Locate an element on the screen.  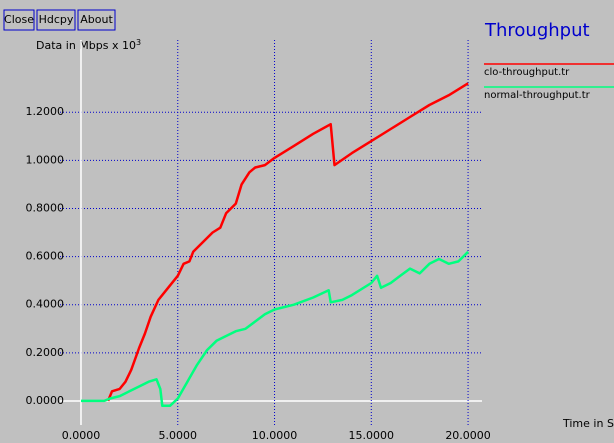
close-button: Close is located at coordinates (19, 20).